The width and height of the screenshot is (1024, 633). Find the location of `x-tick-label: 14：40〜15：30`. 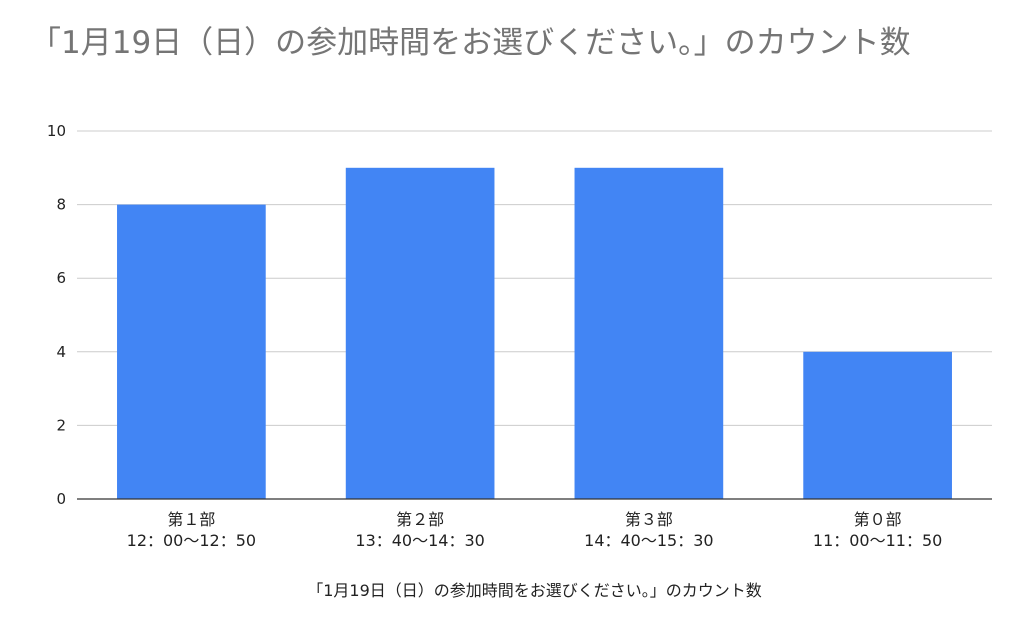

x-tick-label: 14：40〜15：30 is located at coordinates (648, 540).